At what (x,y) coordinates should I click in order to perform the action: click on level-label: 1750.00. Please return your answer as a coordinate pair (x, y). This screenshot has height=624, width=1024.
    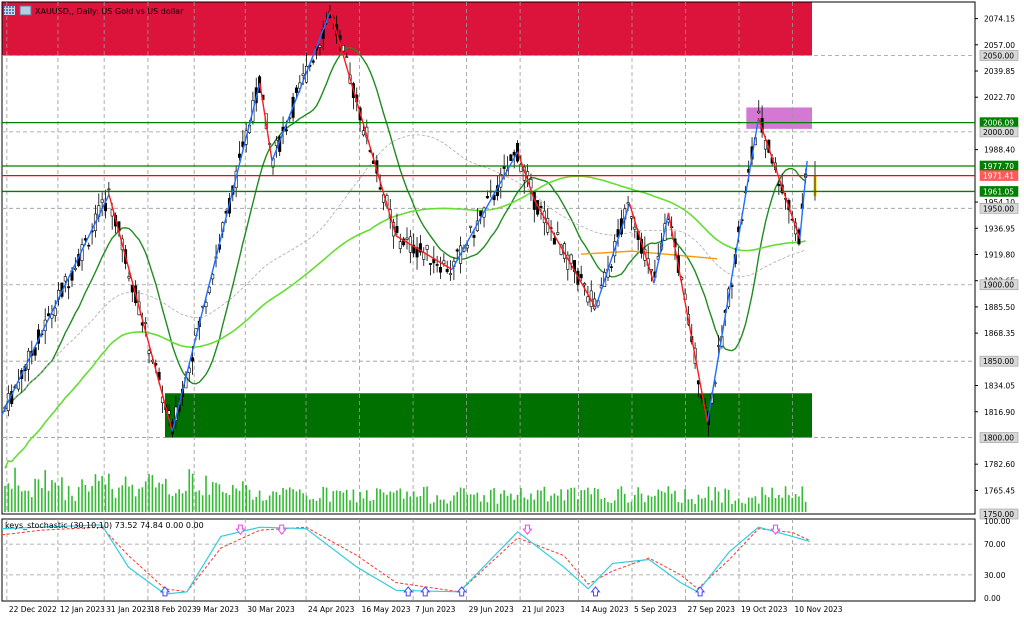
    Looking at the image, I should click on (998, 514).